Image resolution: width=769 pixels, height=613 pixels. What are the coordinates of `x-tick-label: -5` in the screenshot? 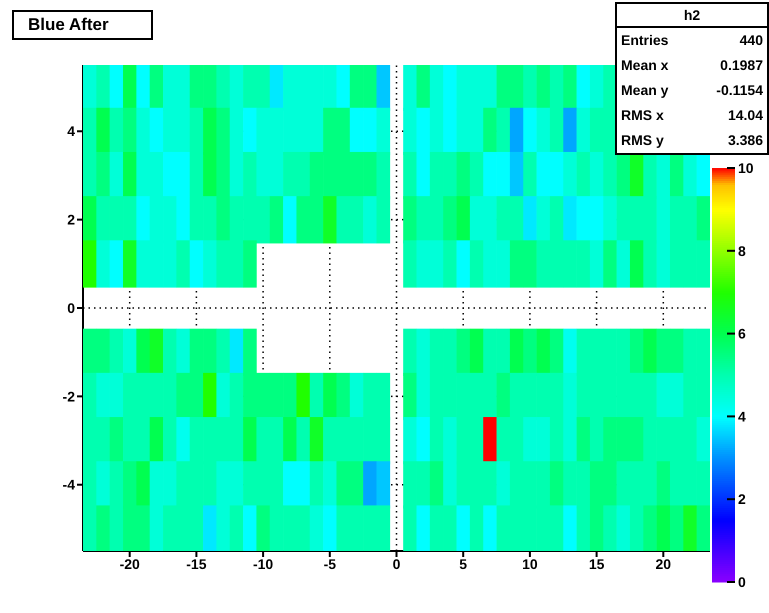 It's located at (330, 564).